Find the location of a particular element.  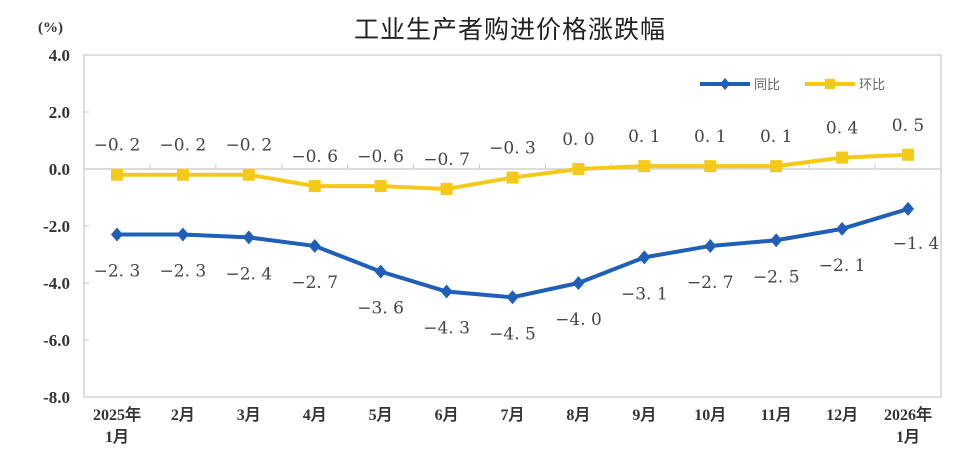

y-tick-label: -2.0 is located at coordinates (56, 226).